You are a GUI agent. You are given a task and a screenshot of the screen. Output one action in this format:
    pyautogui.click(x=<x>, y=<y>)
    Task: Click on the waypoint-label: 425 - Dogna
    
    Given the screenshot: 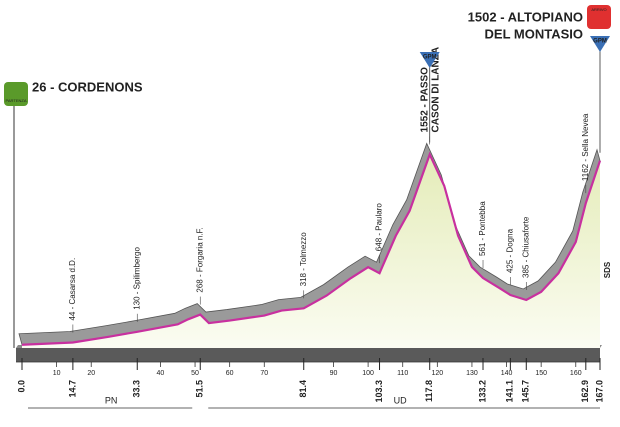 What is the action you would take?
    pyautogui.click(x=509, y=250)
    